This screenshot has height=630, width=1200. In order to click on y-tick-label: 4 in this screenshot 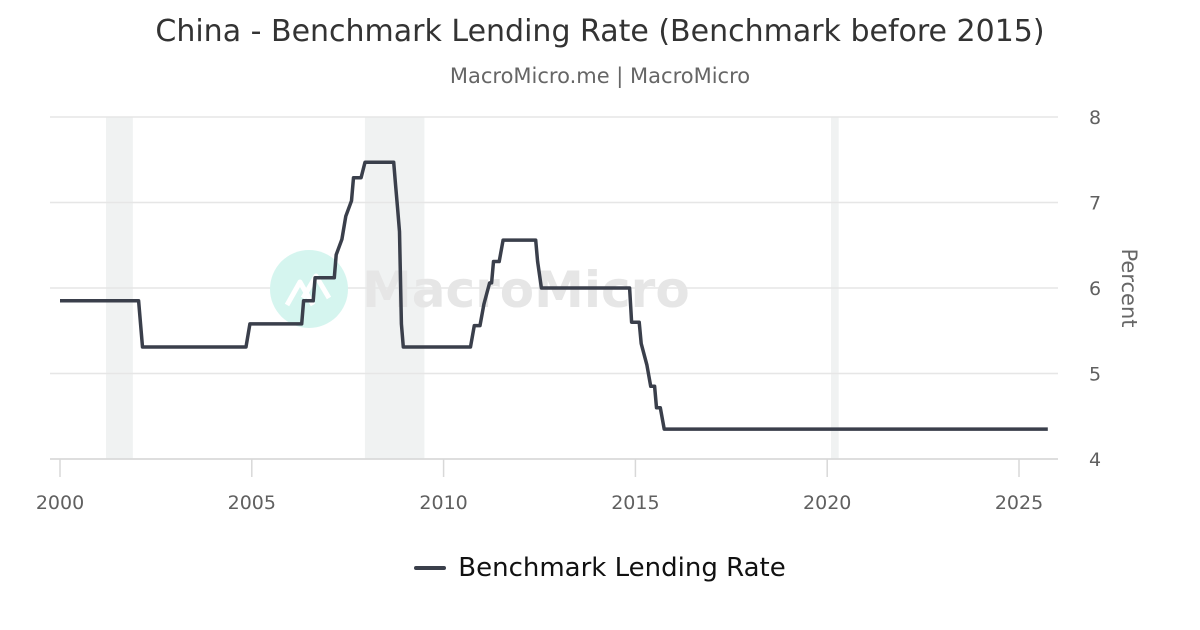, I will do `click(1095, 460)`.